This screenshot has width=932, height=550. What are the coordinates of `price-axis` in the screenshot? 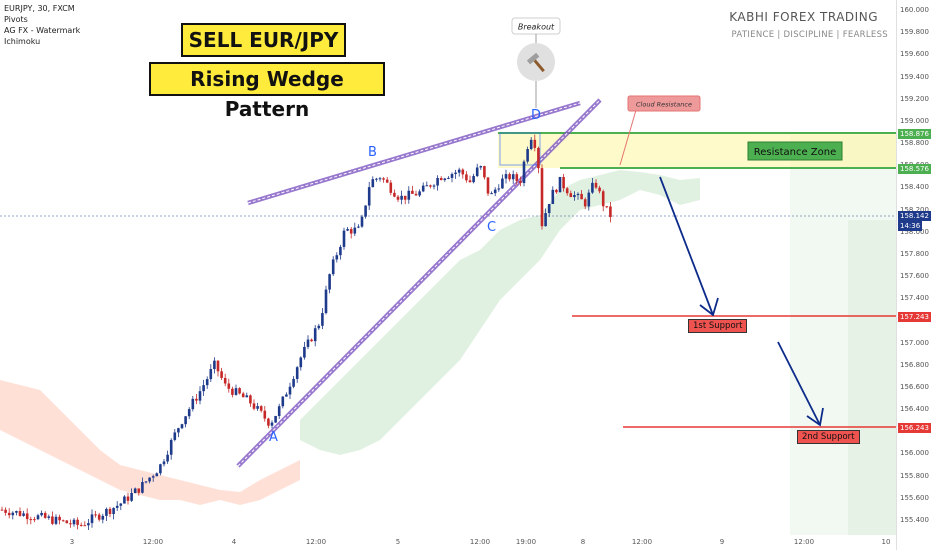 It's located at (914, 275).